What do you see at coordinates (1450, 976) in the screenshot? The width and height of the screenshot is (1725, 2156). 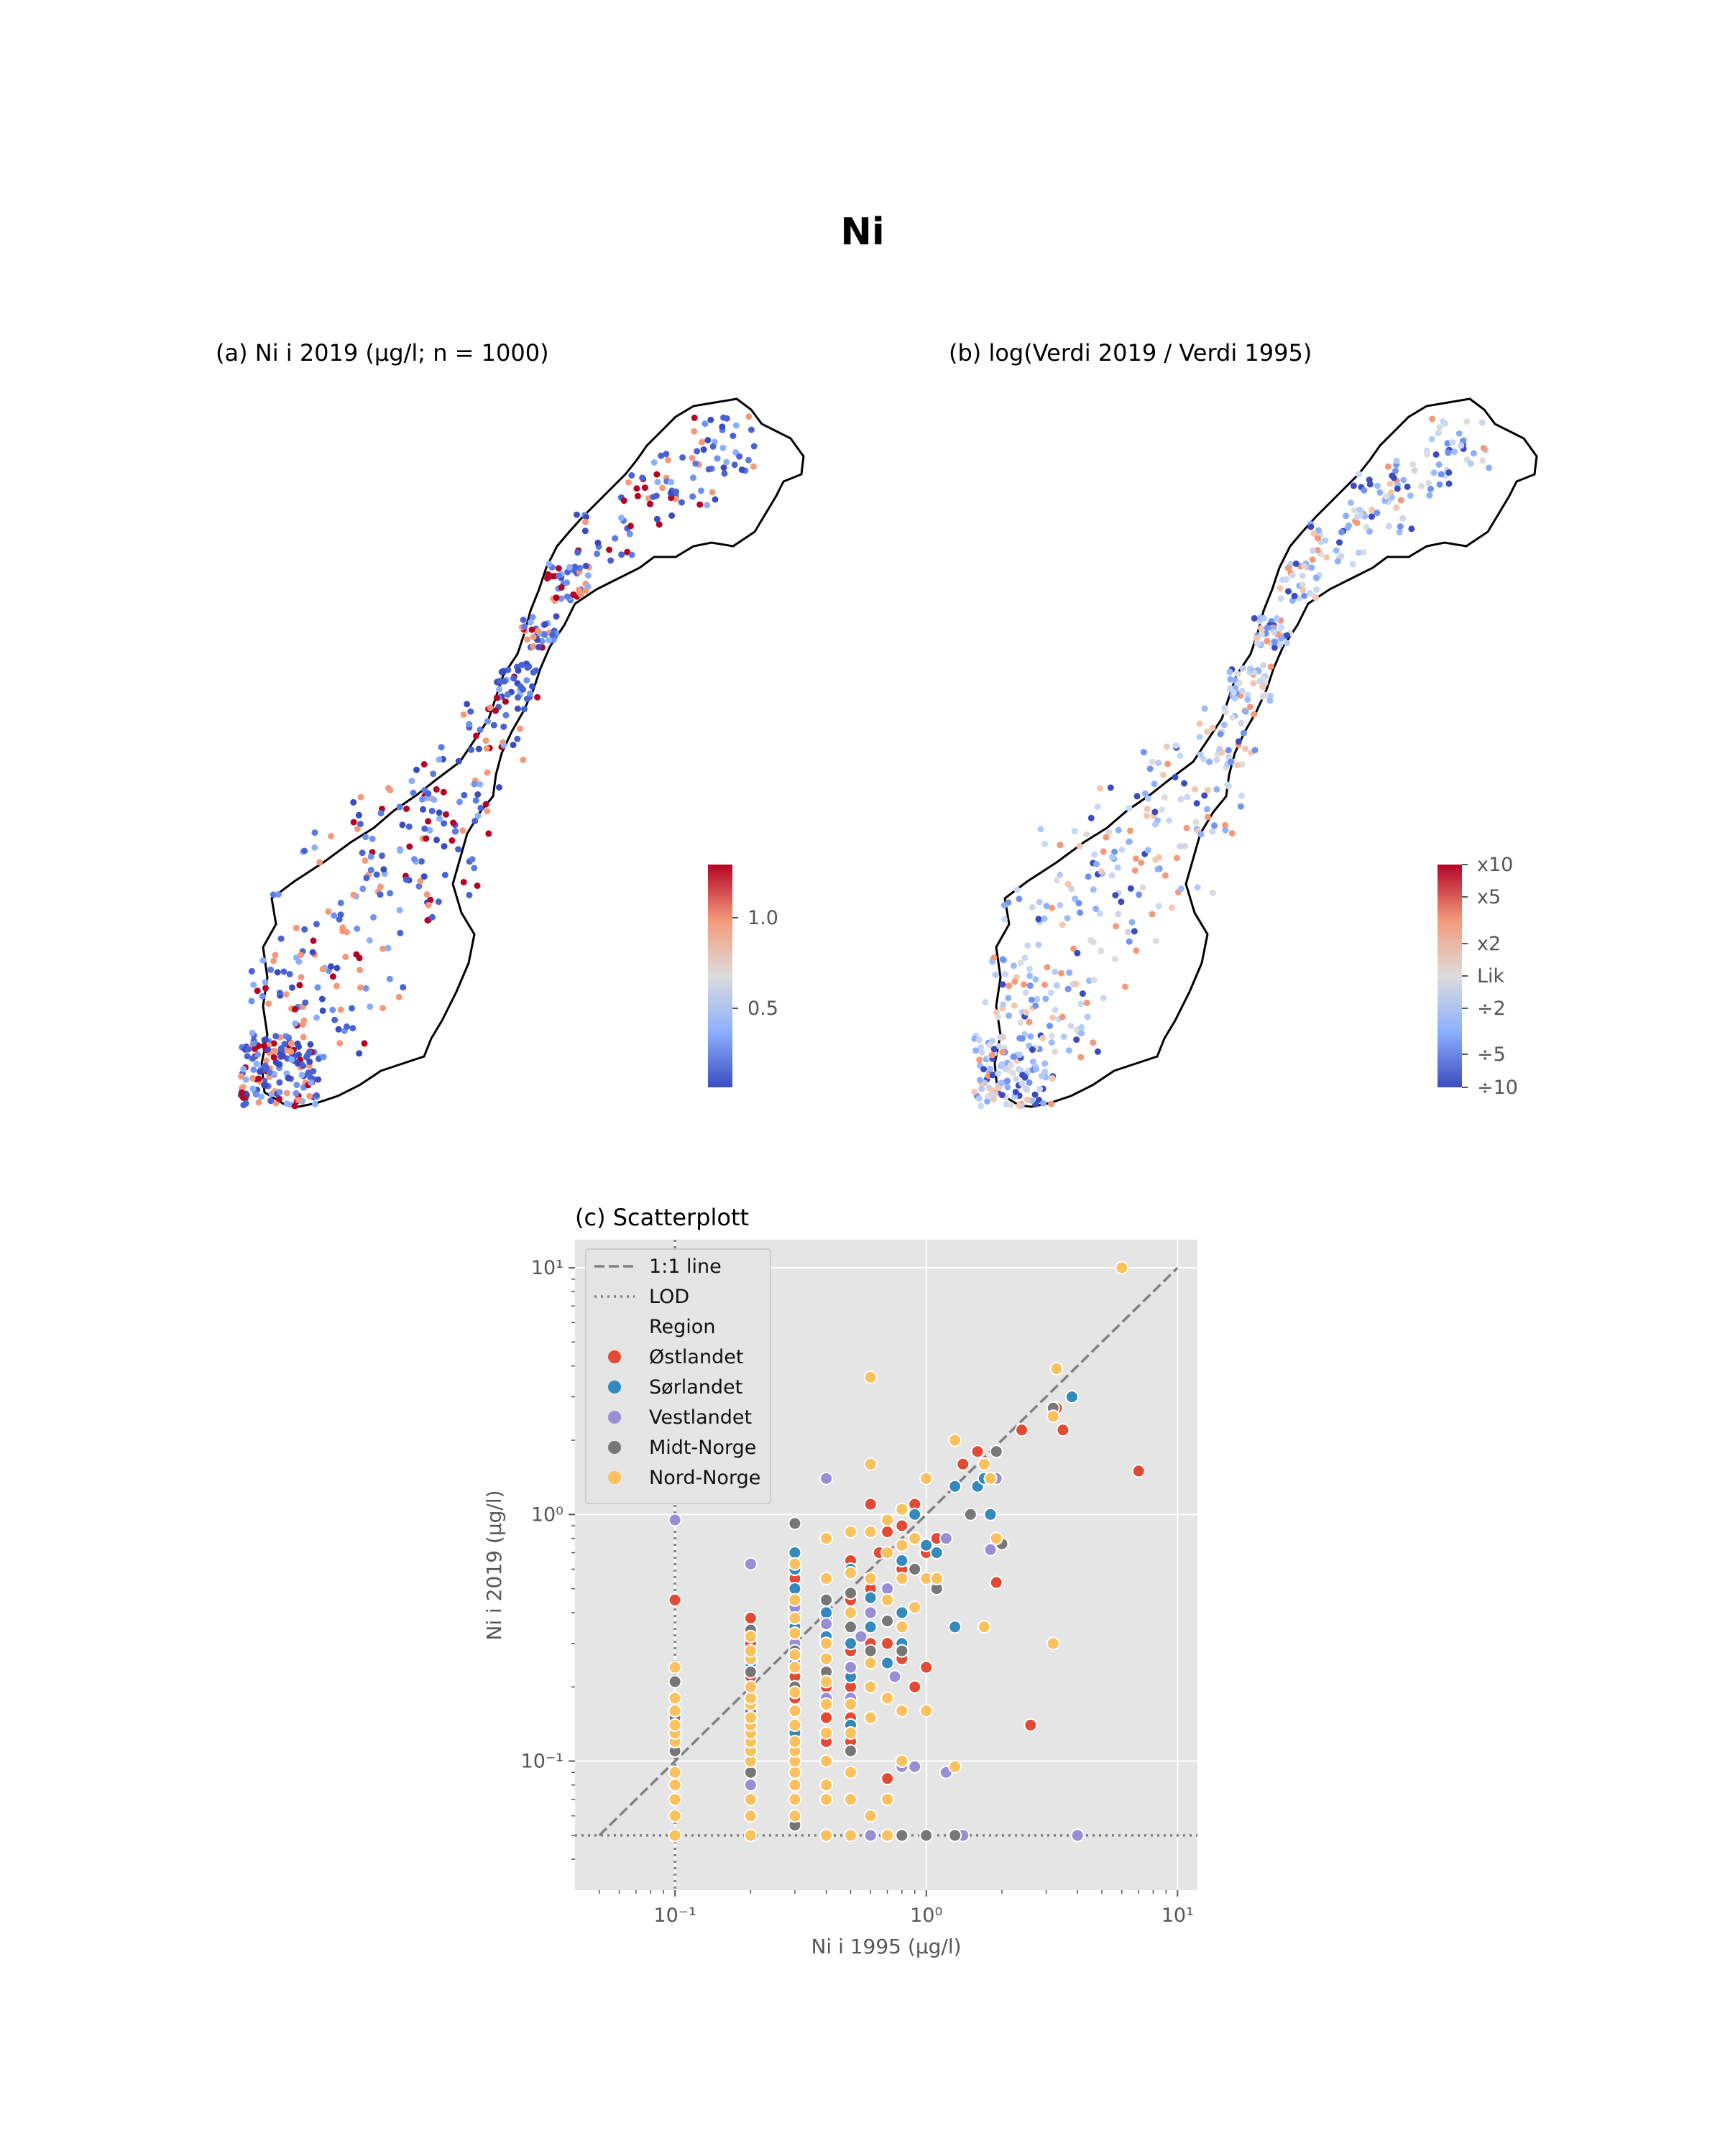 I see `colorbar-b` at bounding box center [1450, 976].